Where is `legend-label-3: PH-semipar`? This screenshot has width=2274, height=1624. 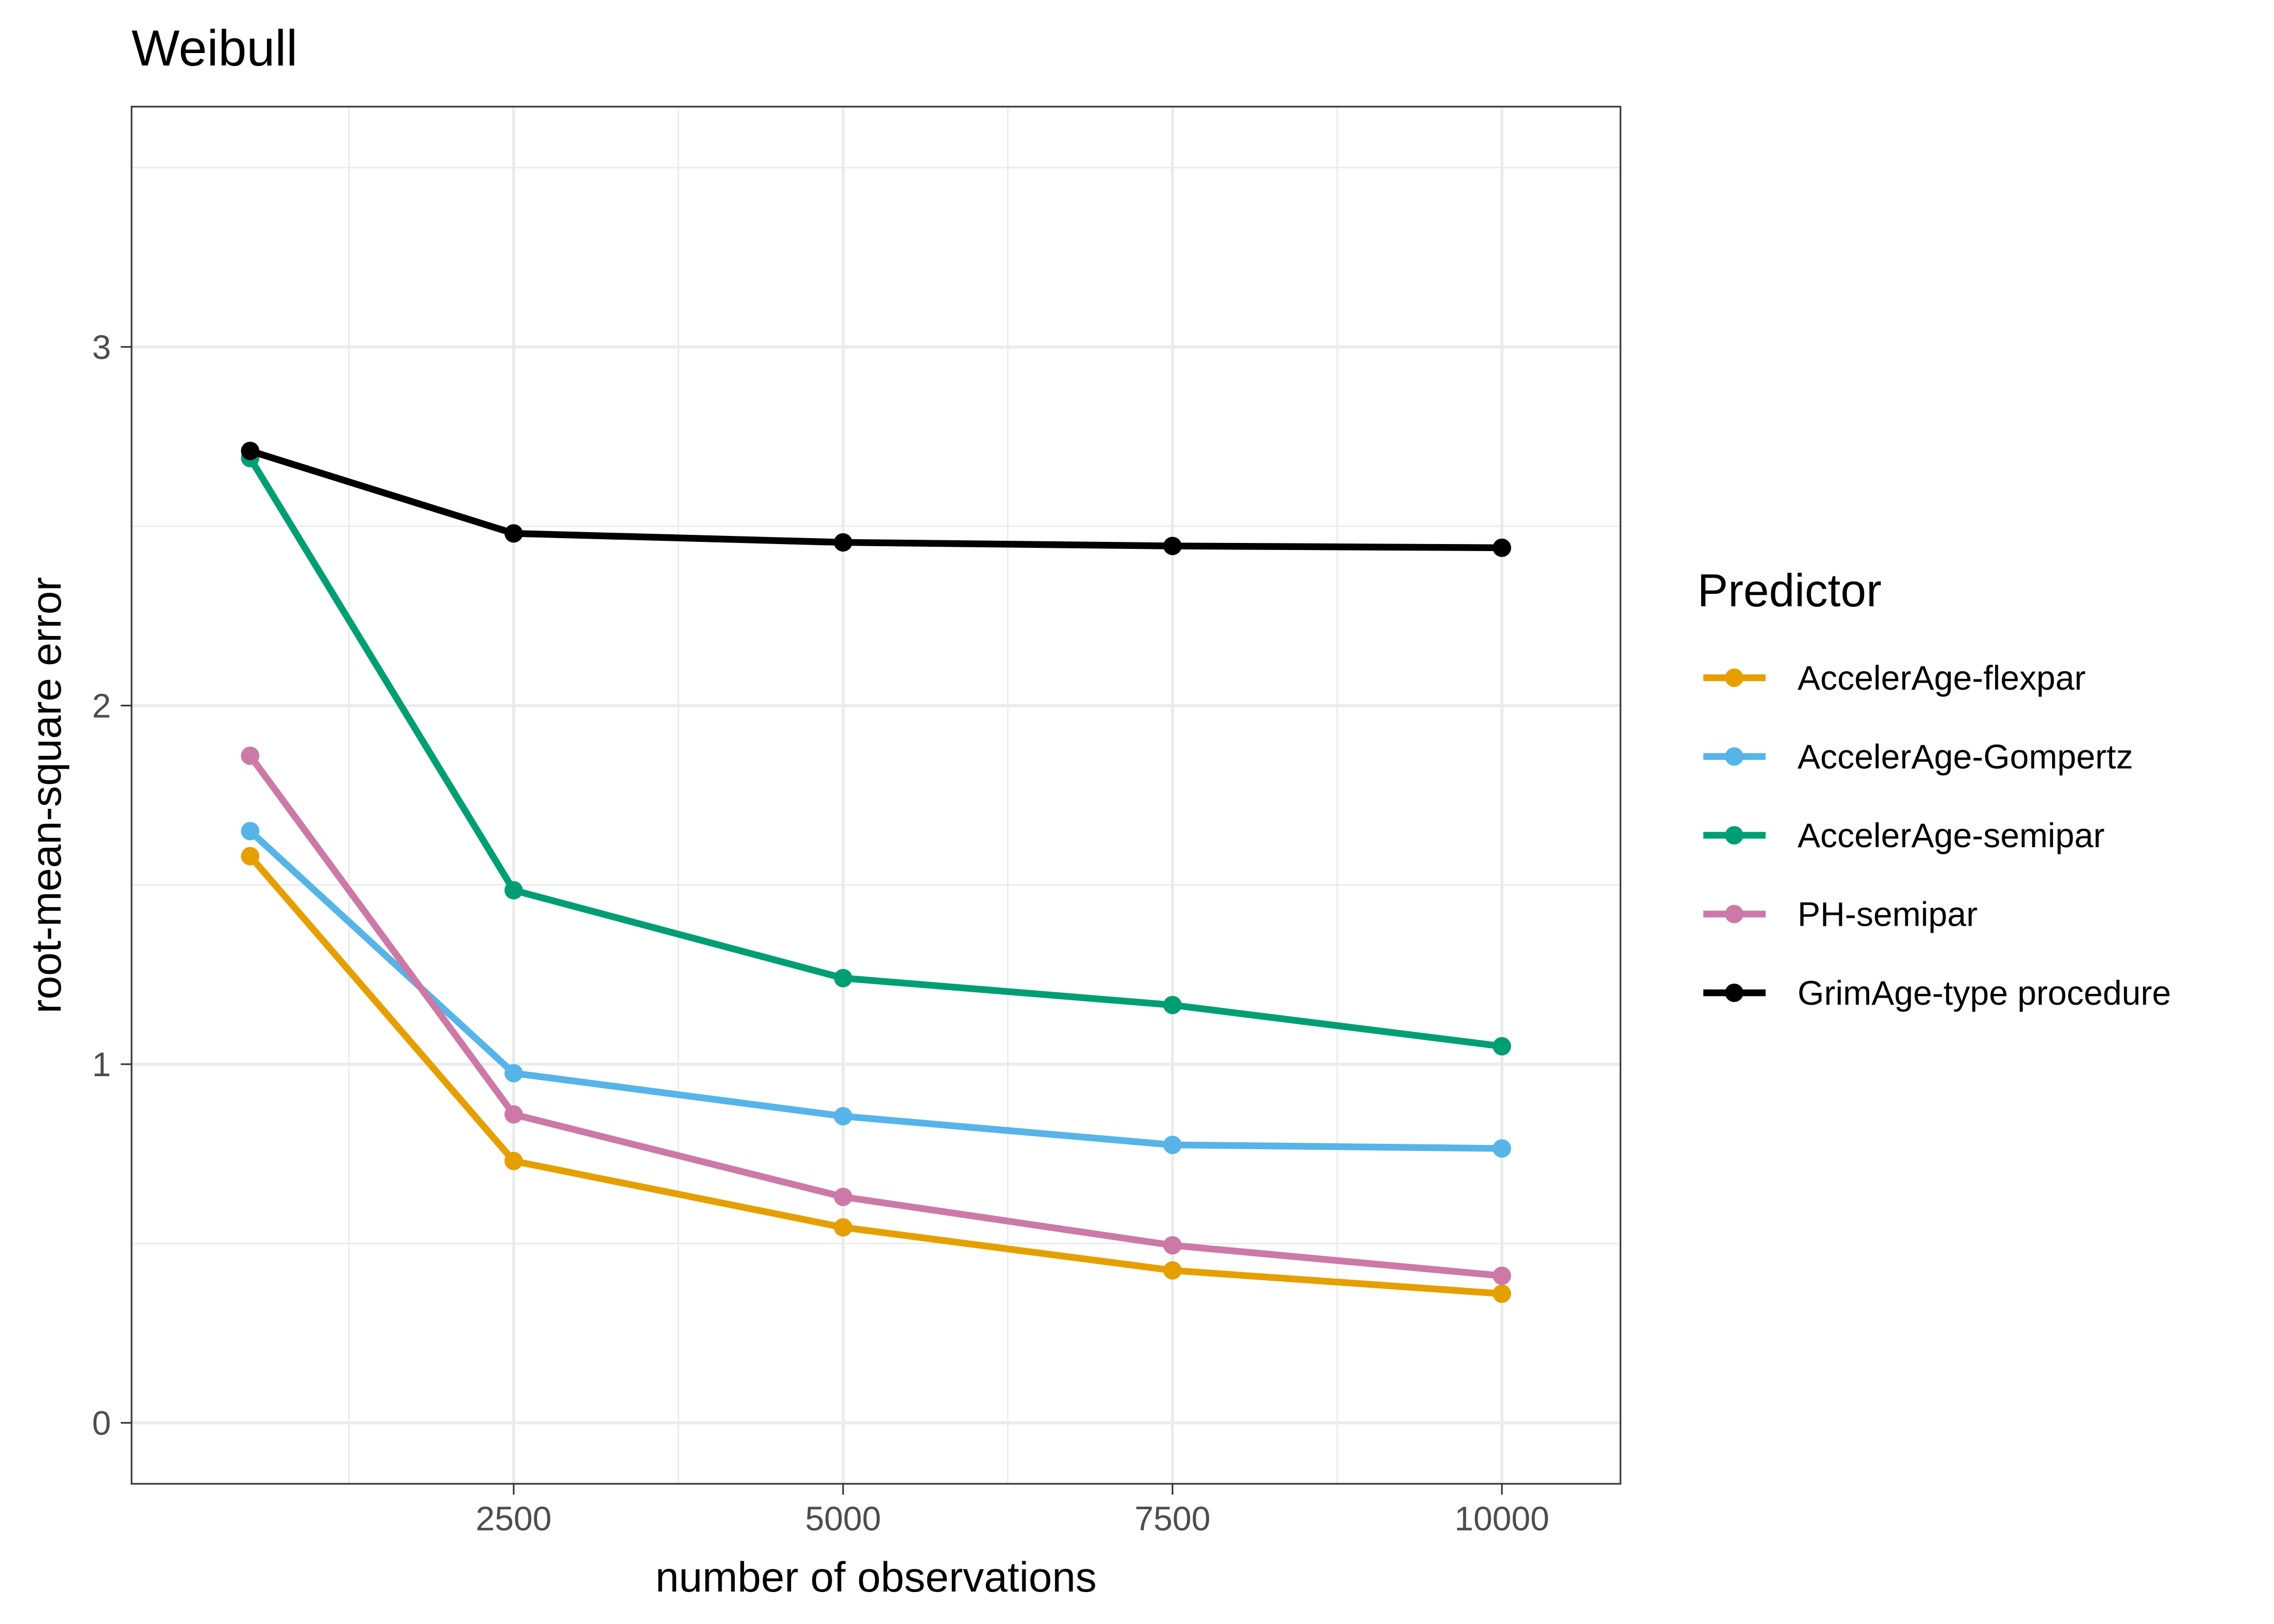 legend-label-3: PH-semipar is located at coordinates (1888, 915).